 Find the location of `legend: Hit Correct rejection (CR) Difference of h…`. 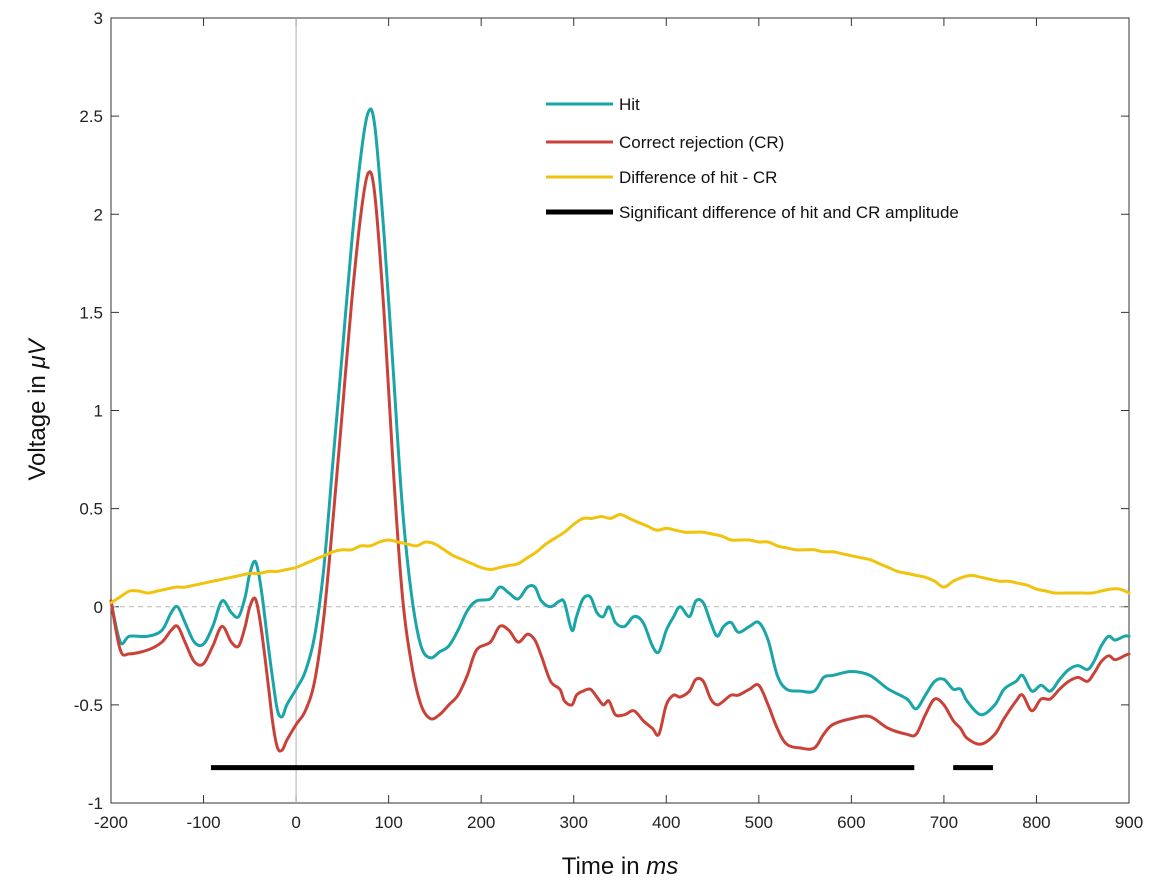

legend: Hit Correct rejection (CR) Difference of h… is located at coordinates (752, 158).